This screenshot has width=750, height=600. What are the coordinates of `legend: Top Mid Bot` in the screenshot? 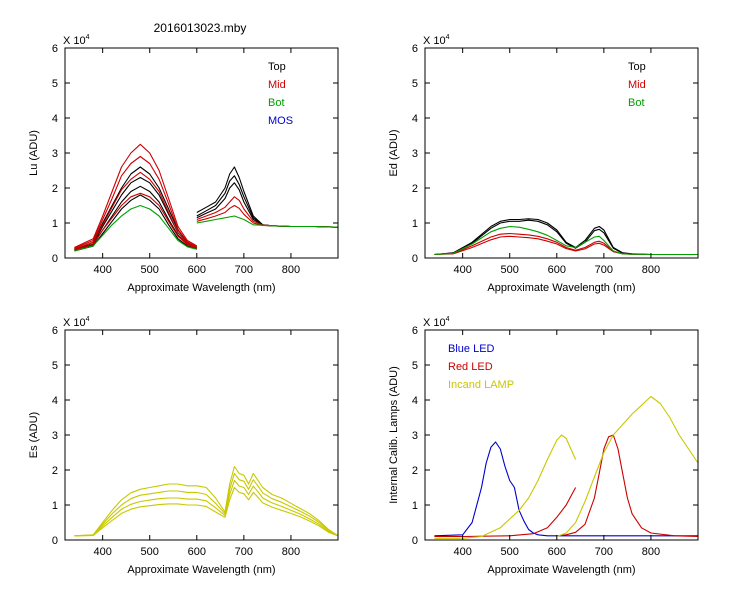 It's located at (637, 85).